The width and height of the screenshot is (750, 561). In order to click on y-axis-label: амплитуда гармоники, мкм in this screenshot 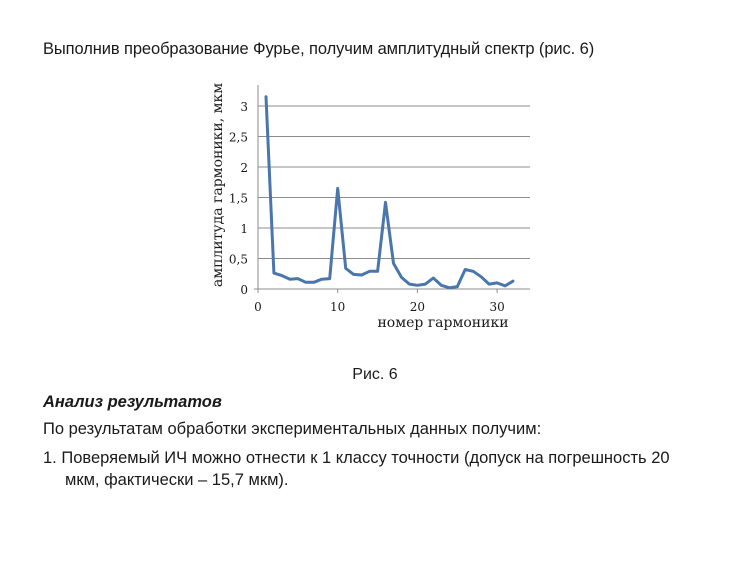, I will do `click(218, 185)`.